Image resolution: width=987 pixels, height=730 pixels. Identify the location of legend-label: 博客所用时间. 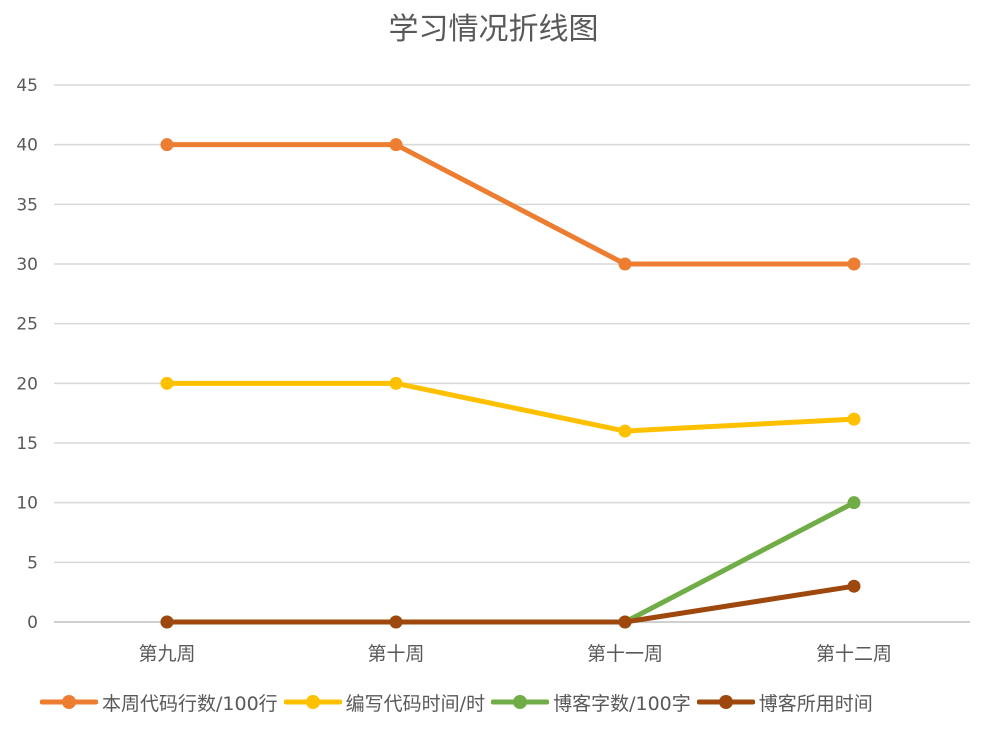
(815, 703).